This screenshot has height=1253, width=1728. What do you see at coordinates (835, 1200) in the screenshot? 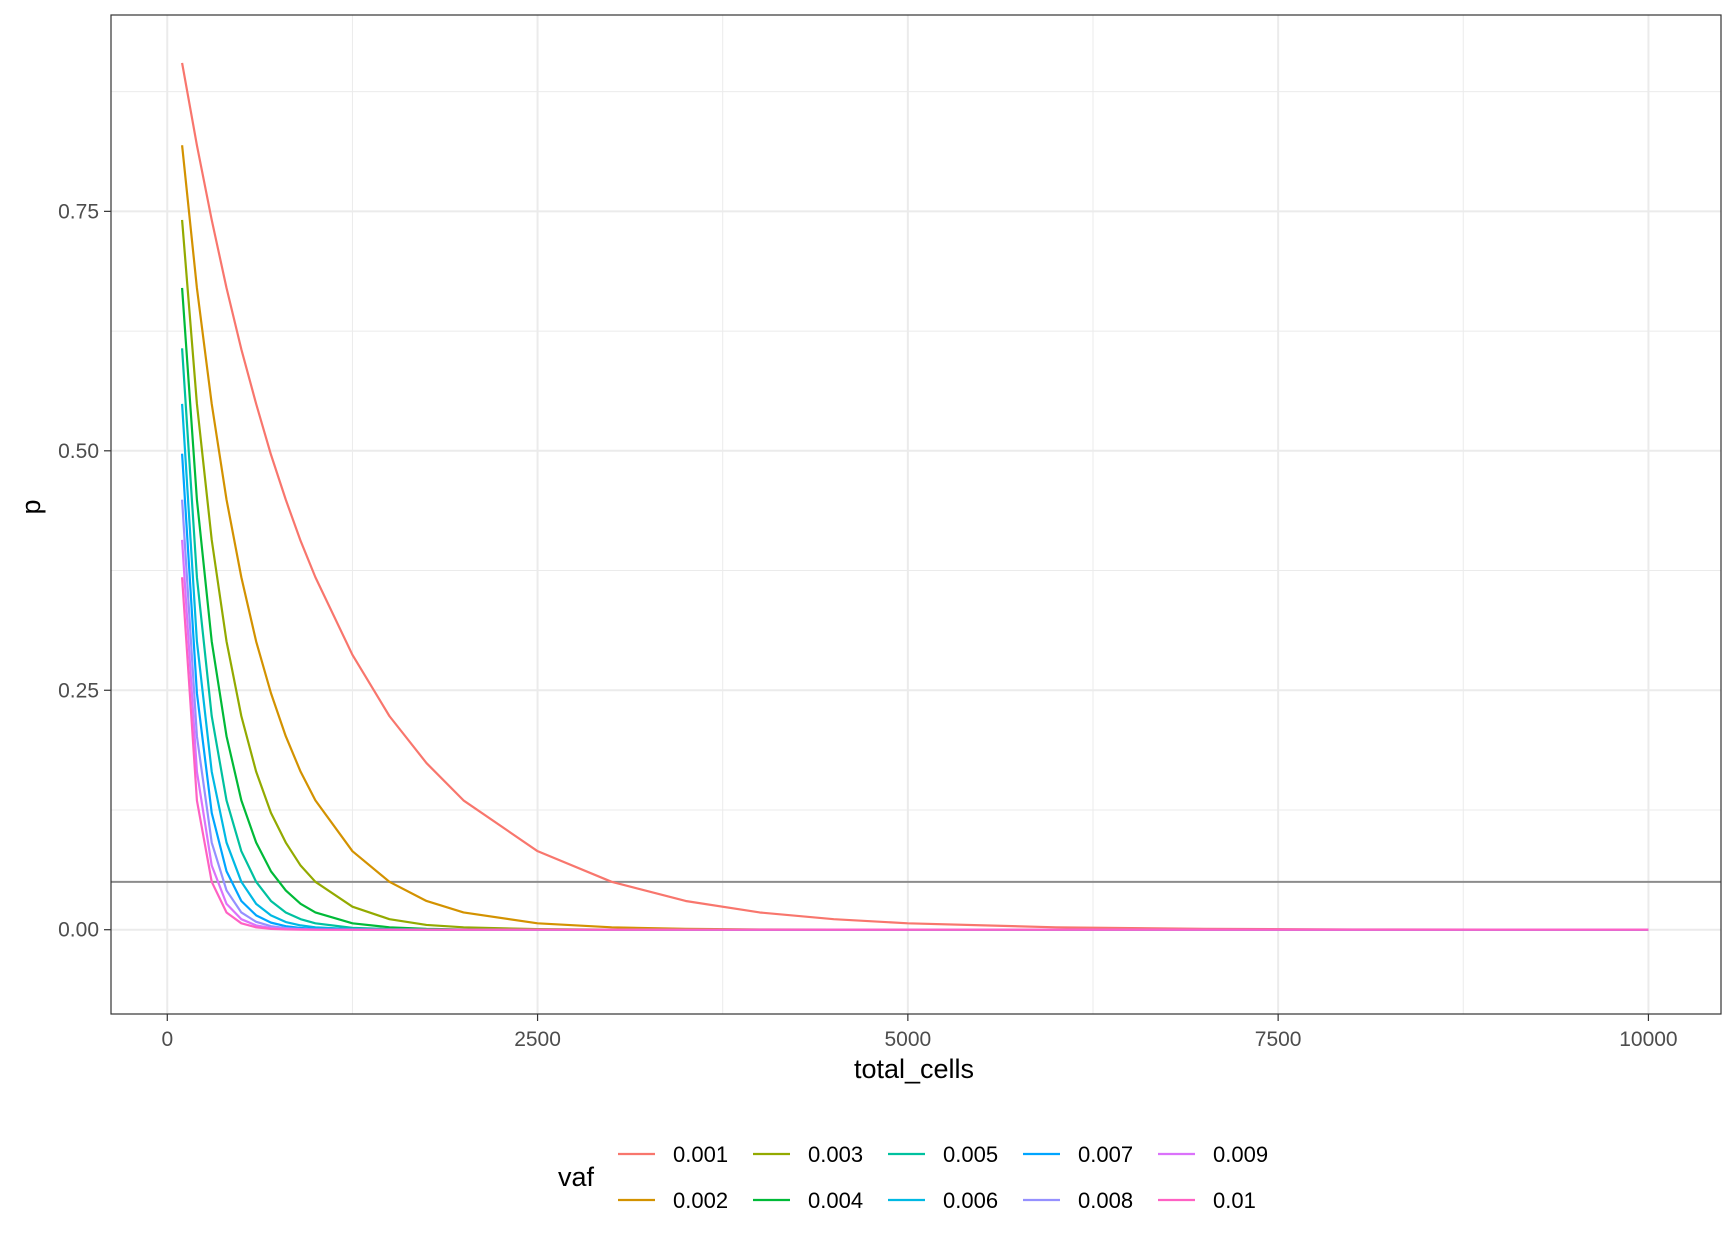
I see `legend-label-0-004: 0.004` at bounding box center [835, 1200].